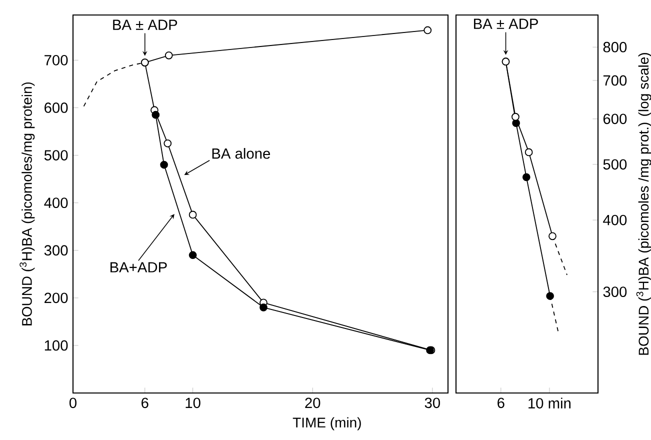  What do you see at coordinates (241, 153) in the screenshot?
I see `text: BA alone` at bounding box center [241, 153].